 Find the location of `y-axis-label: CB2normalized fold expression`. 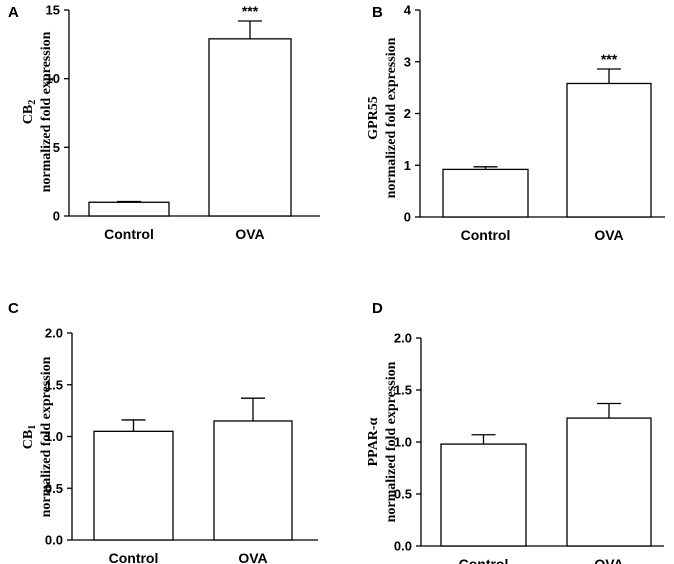

y-axis-label: CB2normalized fold expression is located at coordinates (37, 111).